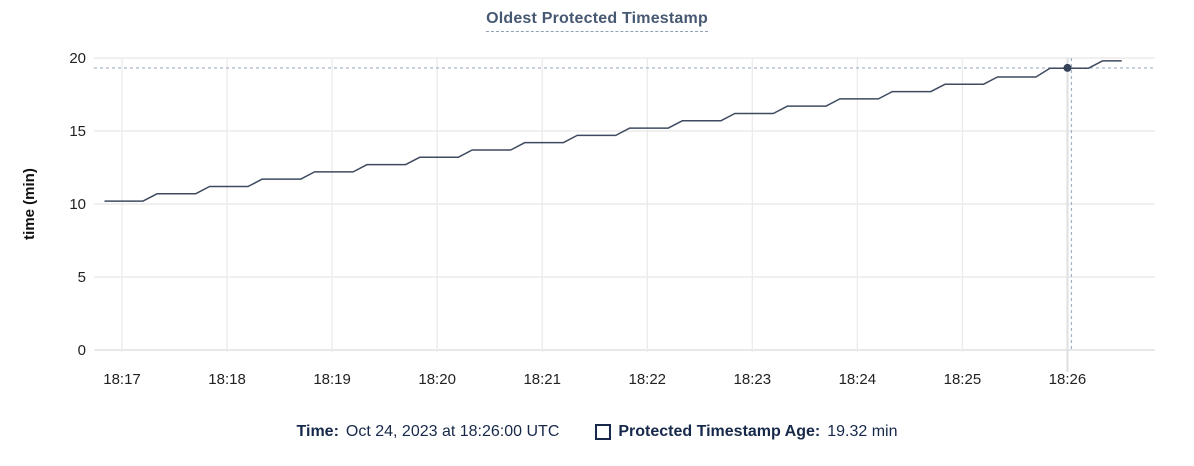  I want to click on x-tick-label: 18:25, so click(963, 379).